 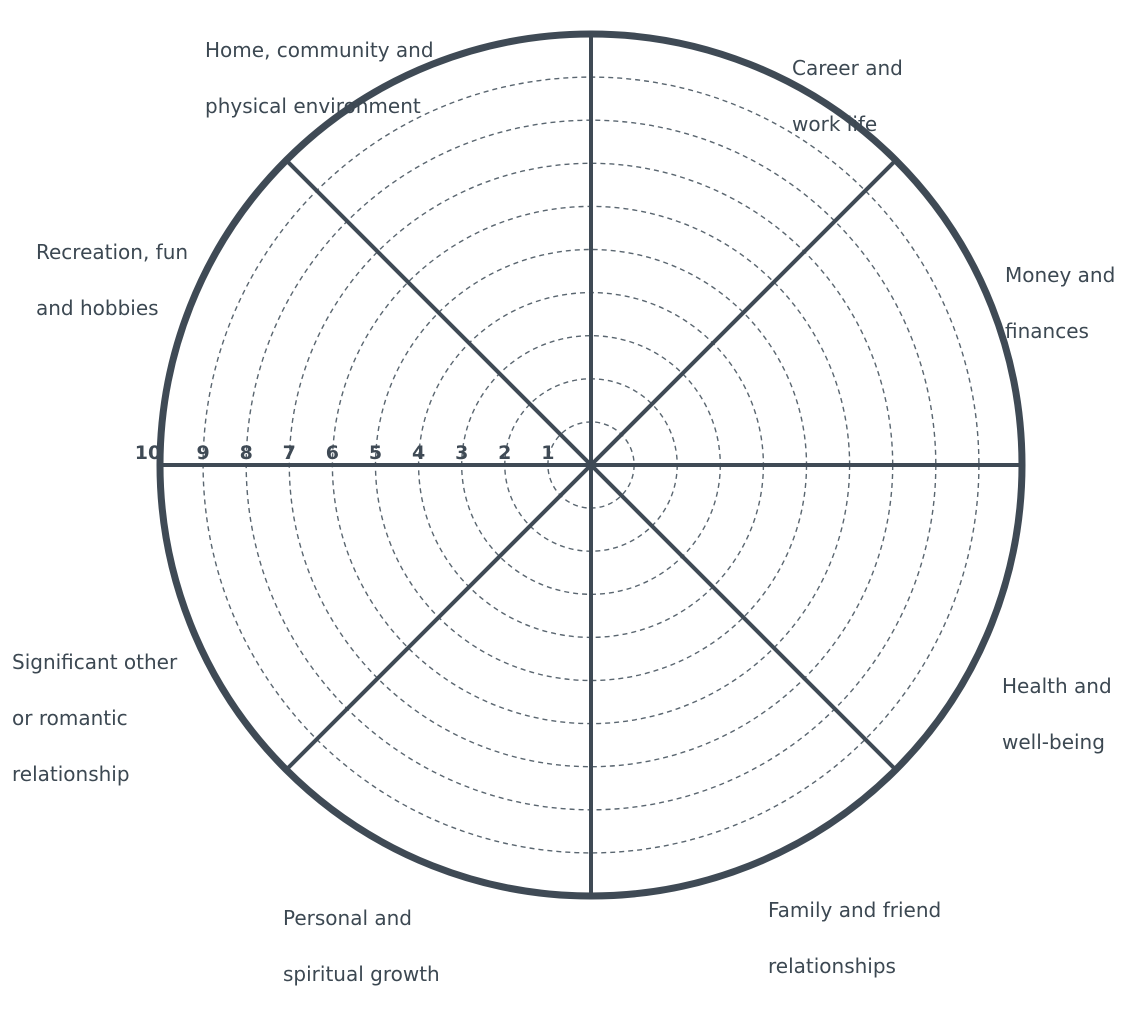 I want to click on label-personal: Personal and spiritual growth, so click(x=361, y=946).